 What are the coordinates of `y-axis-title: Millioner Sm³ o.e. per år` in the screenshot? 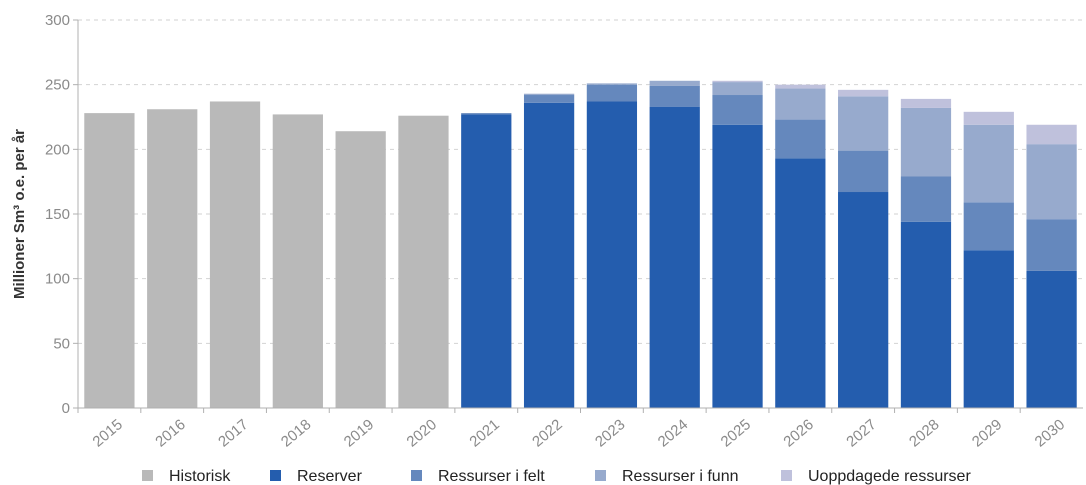 It's located at (19, 214).